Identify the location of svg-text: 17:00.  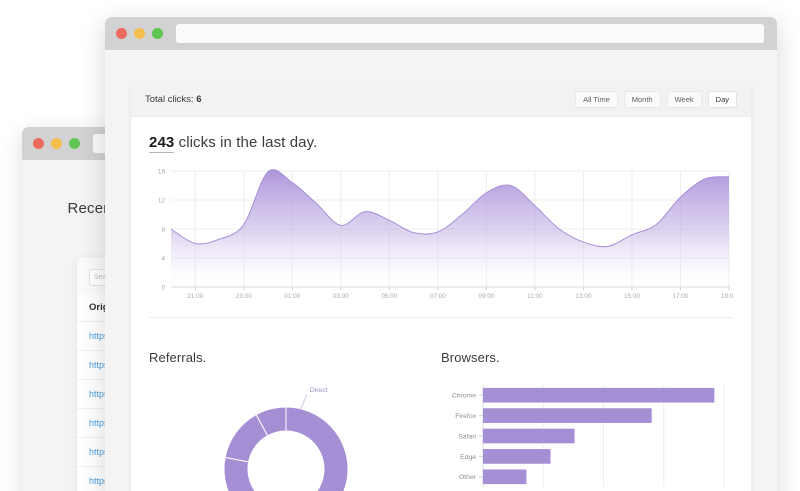
(680, 296).